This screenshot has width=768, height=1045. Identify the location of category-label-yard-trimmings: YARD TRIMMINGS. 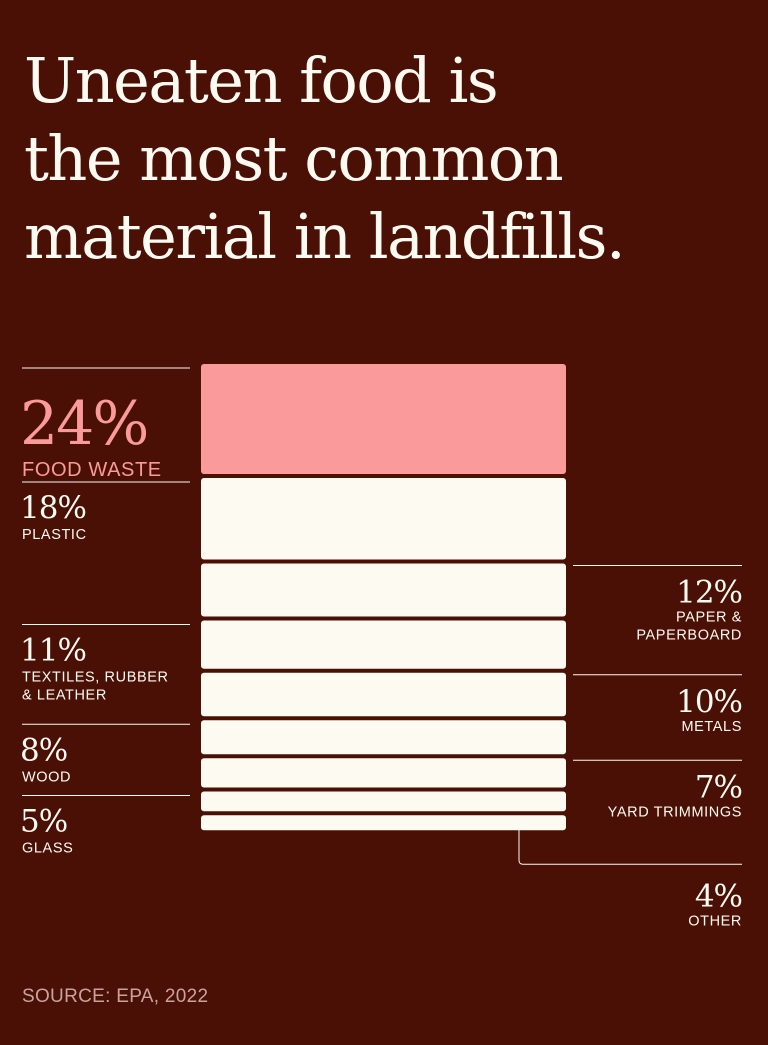
(675, 812).